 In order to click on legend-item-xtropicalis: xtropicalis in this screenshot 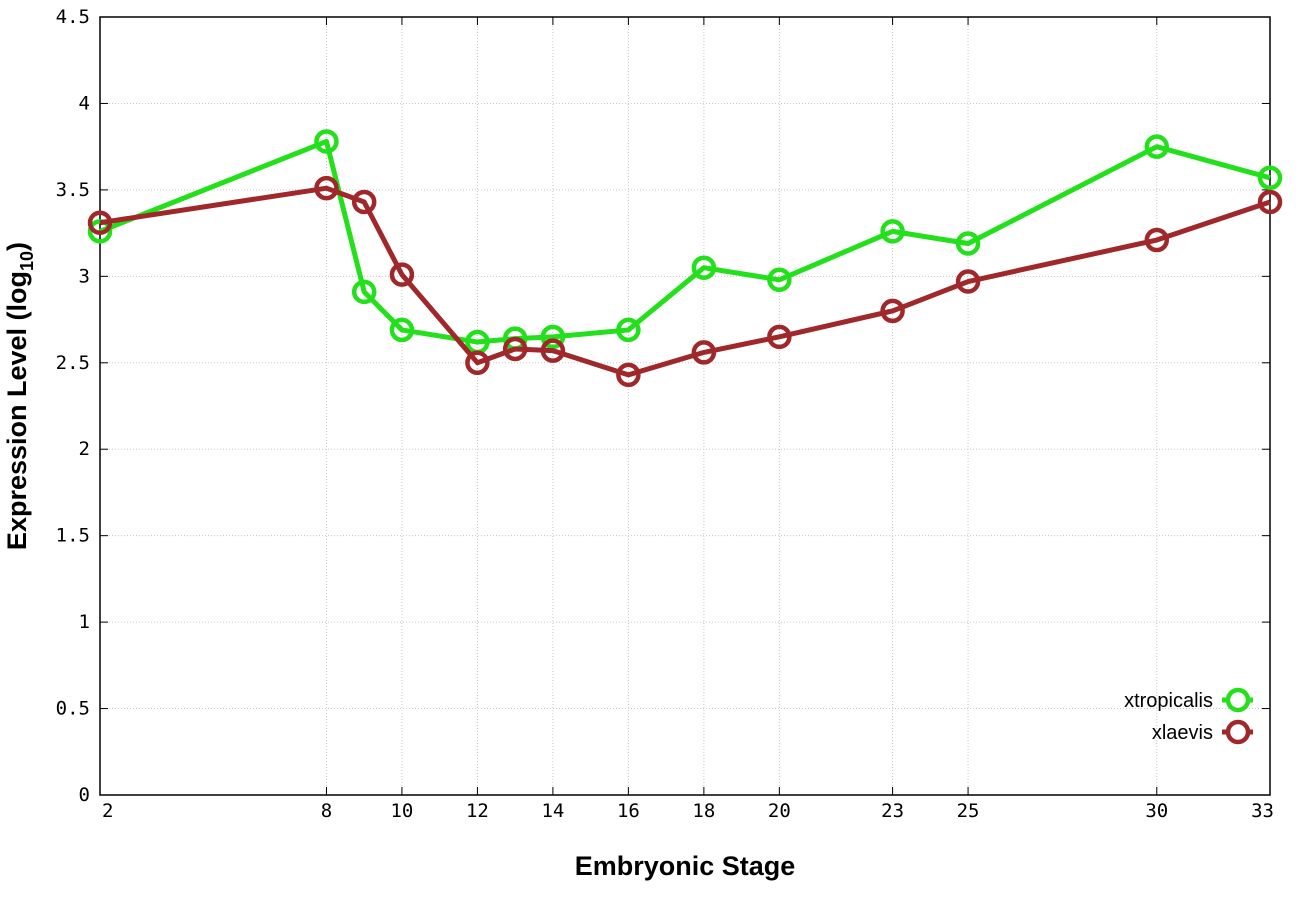, I will do `click(1188, 700)`.